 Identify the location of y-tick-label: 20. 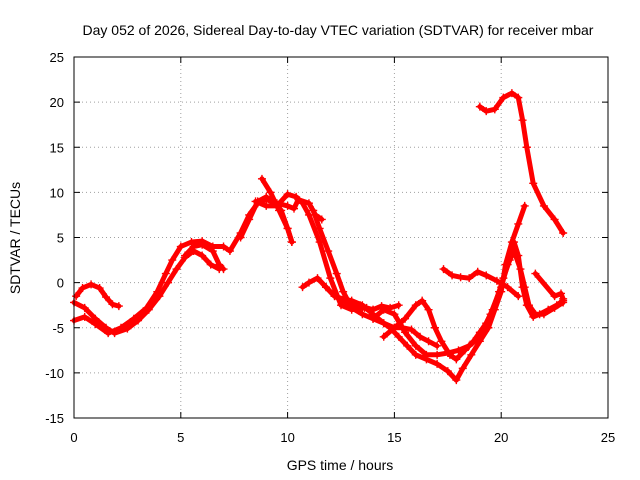
(57, 102).